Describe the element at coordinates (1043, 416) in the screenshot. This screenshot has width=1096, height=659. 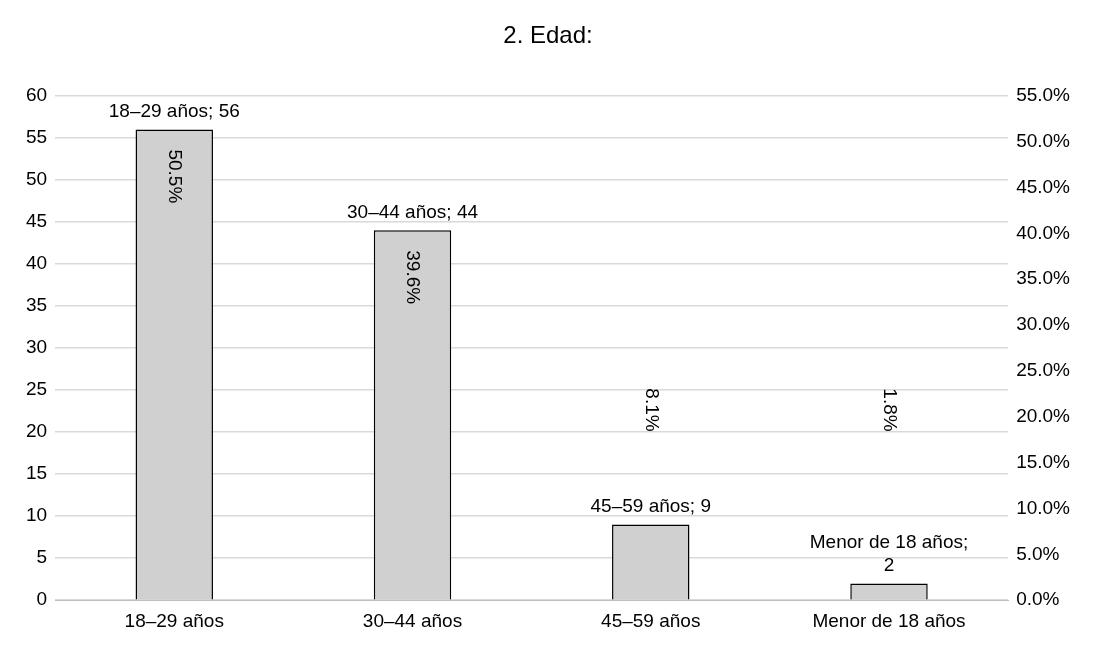
I see `y2-tick-label: 20.0%` at that location.